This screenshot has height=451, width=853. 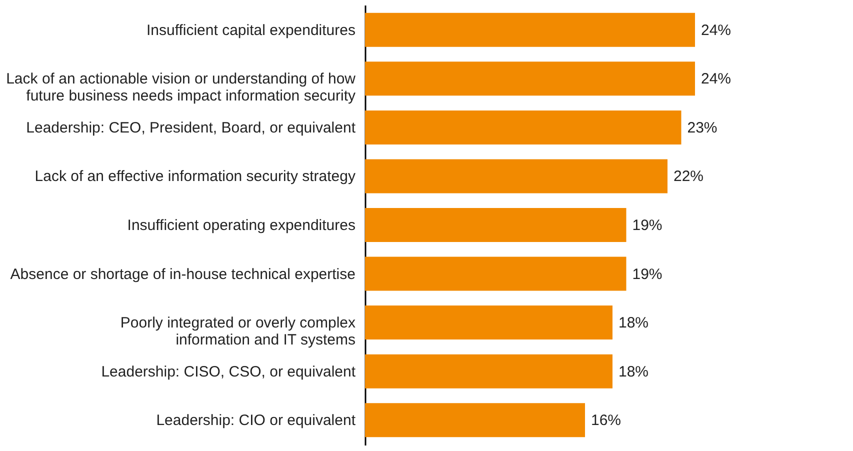 What do you see at coordinates (195, 177) in the screenshot?
I see `y-tick-label: Lack of an effective information security strategy` at bounding box center [195, 177].